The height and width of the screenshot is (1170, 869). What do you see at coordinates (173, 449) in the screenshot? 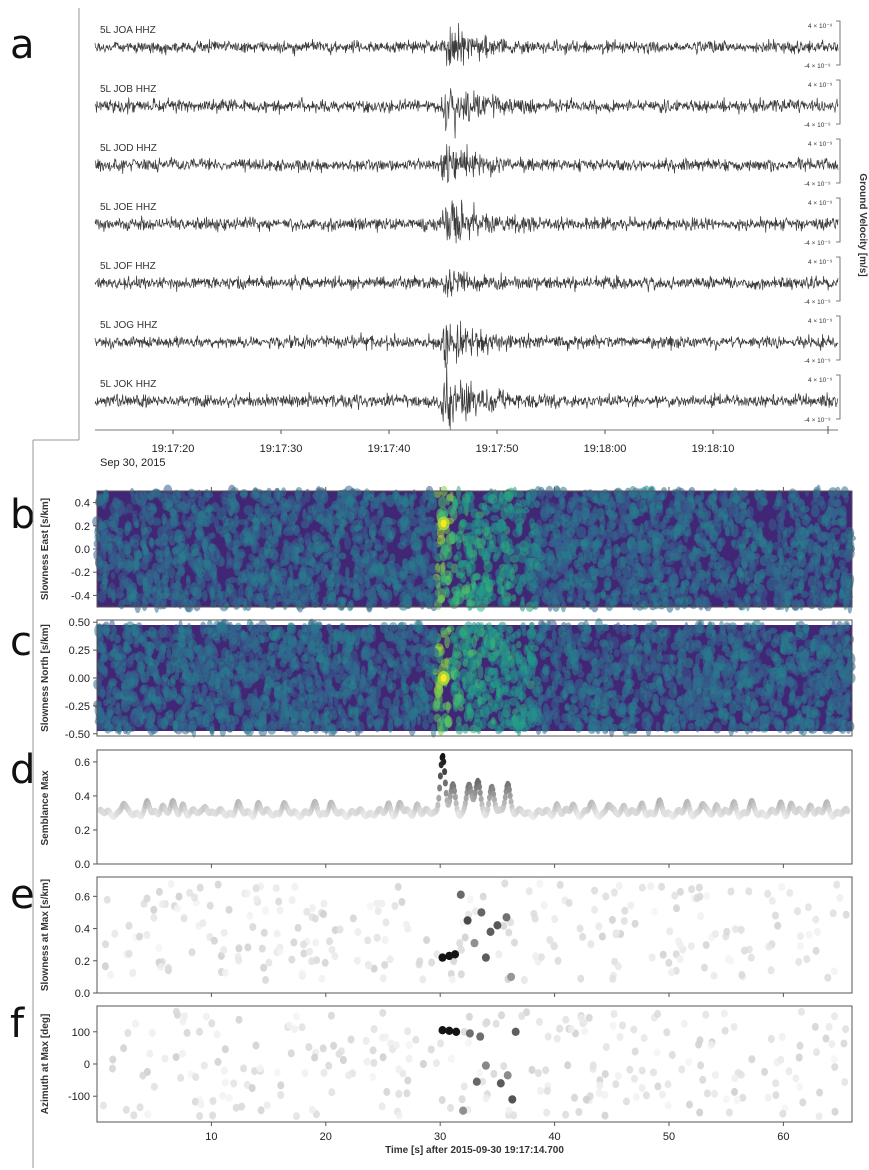
I see `panel-a-x-tick-label-0: 19:17:20` at bounding box center [173, 449].